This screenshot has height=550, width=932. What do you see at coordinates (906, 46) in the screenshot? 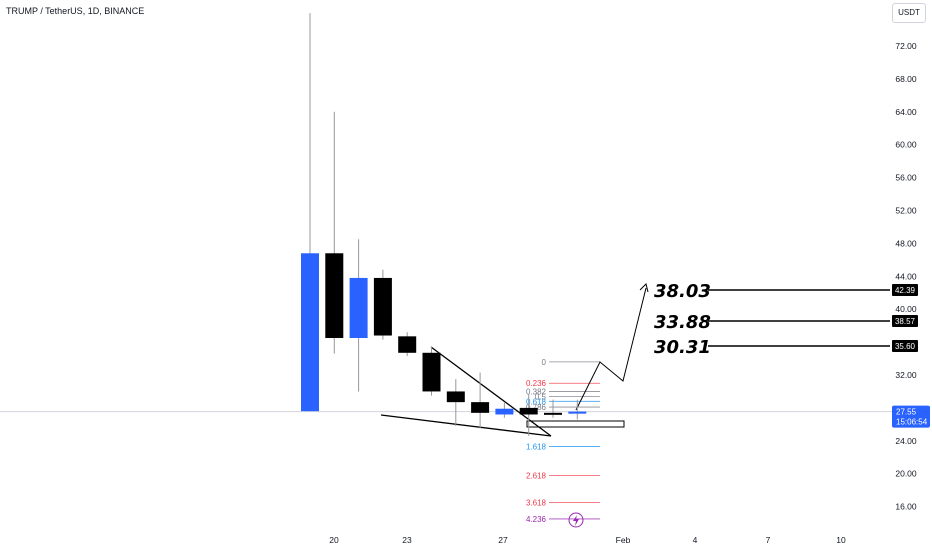
I see `price-tick-label: 72.00` at bounding box center [906, 46].